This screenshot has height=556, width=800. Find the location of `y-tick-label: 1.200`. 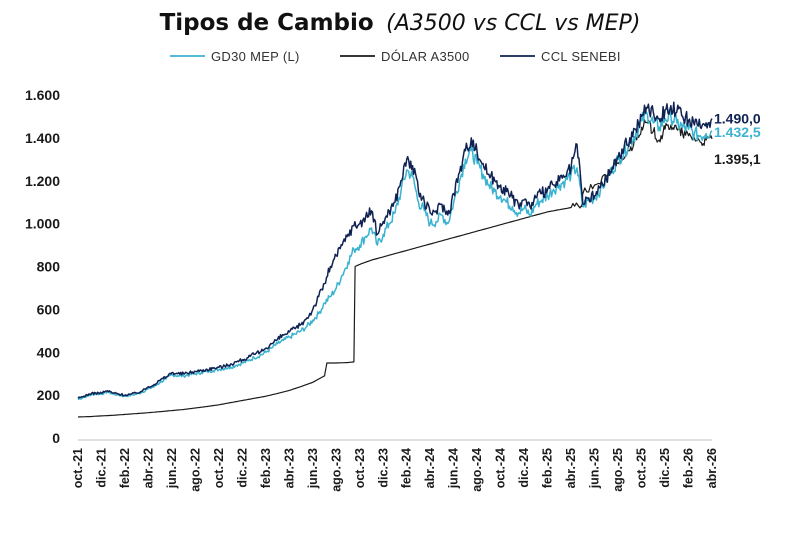

y-tick-label: 1.200 is located at coordinates (42, 181).